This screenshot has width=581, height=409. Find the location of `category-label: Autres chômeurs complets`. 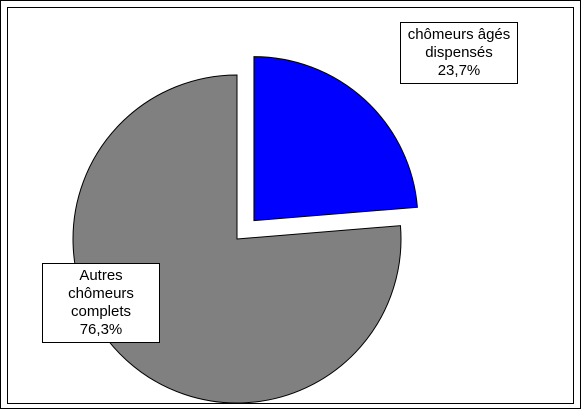

category-label: Autres chômeurs complets is located at coordinates (101, 293).